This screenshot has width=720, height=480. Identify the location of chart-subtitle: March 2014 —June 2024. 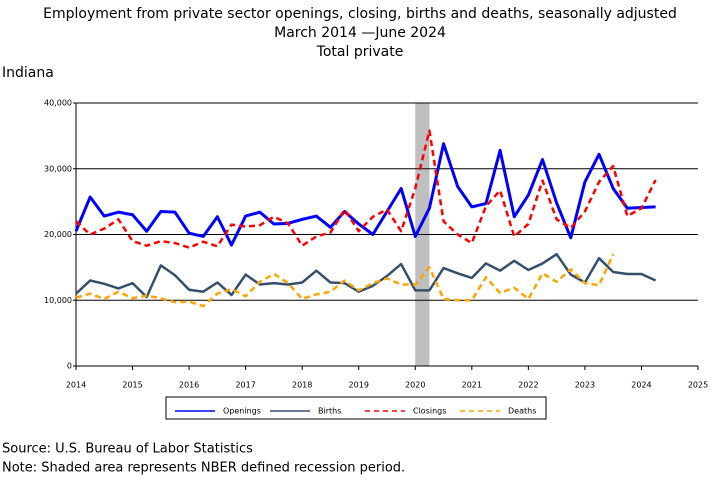
(360, 33).